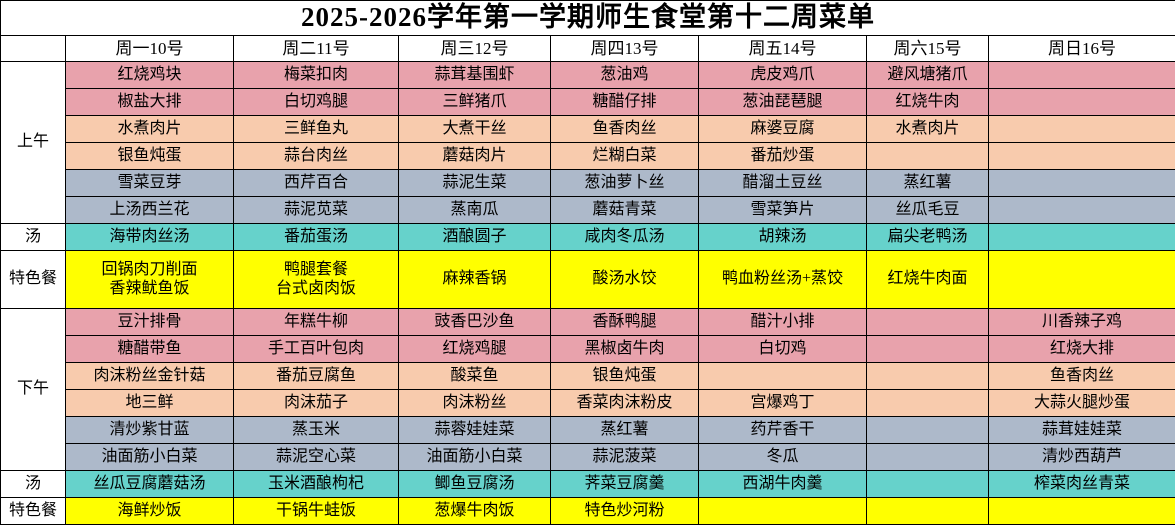 The width and height of the screenshot is (1175, 527). What do you see at coordinates (149, 349) in the screenshot?
I see `menu-cell: 糖醋带鱼` at bounding box center [149, 349].